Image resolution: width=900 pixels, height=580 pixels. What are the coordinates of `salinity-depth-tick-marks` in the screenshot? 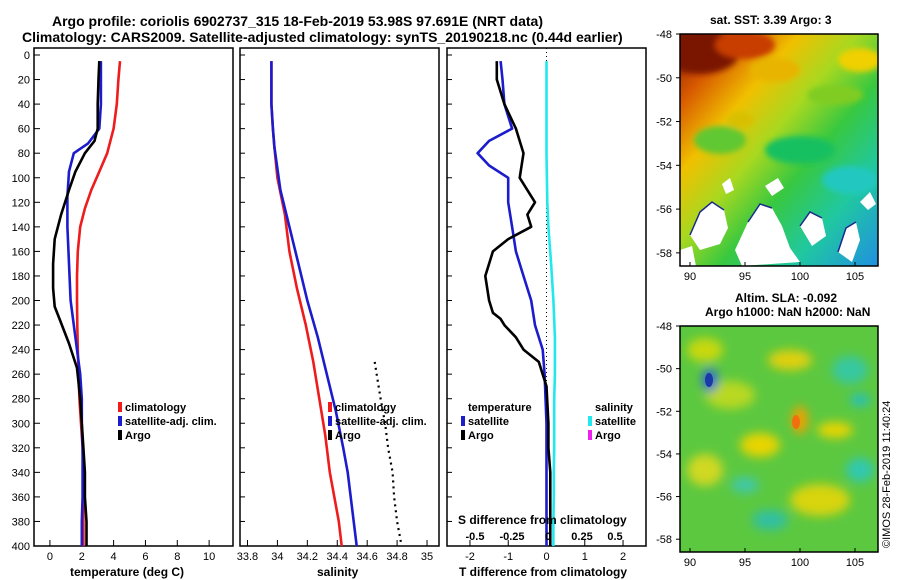 It's located at (242, 300).